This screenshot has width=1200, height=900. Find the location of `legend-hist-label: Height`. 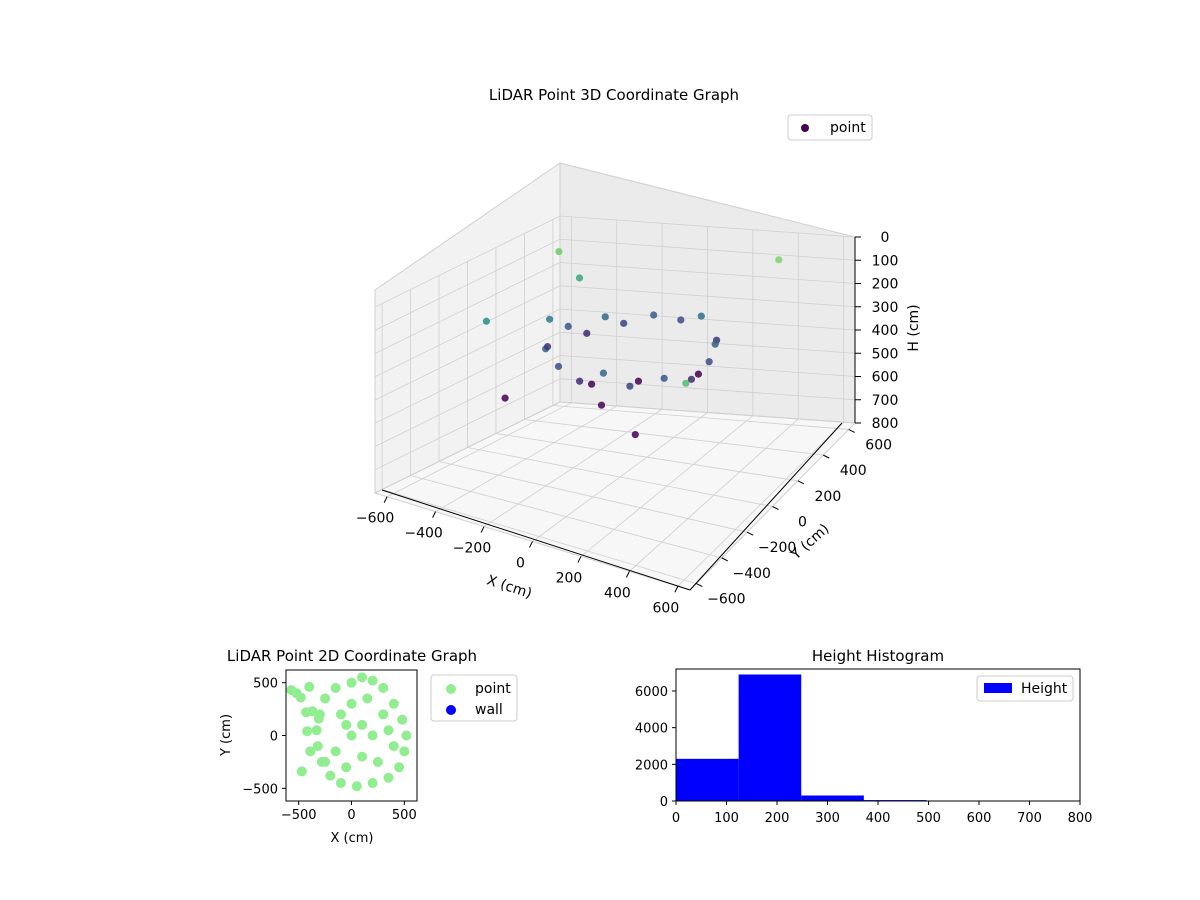

legend-hist-label: Height is located at coordinates (1044, 689).